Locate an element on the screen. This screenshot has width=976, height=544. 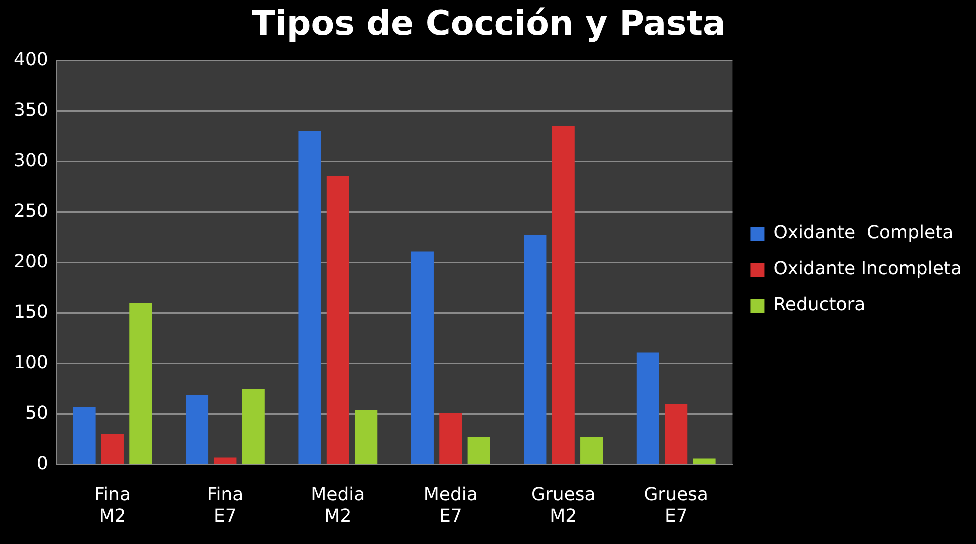
x-tick-label: Media M2 is located at coordinates (338, 505).